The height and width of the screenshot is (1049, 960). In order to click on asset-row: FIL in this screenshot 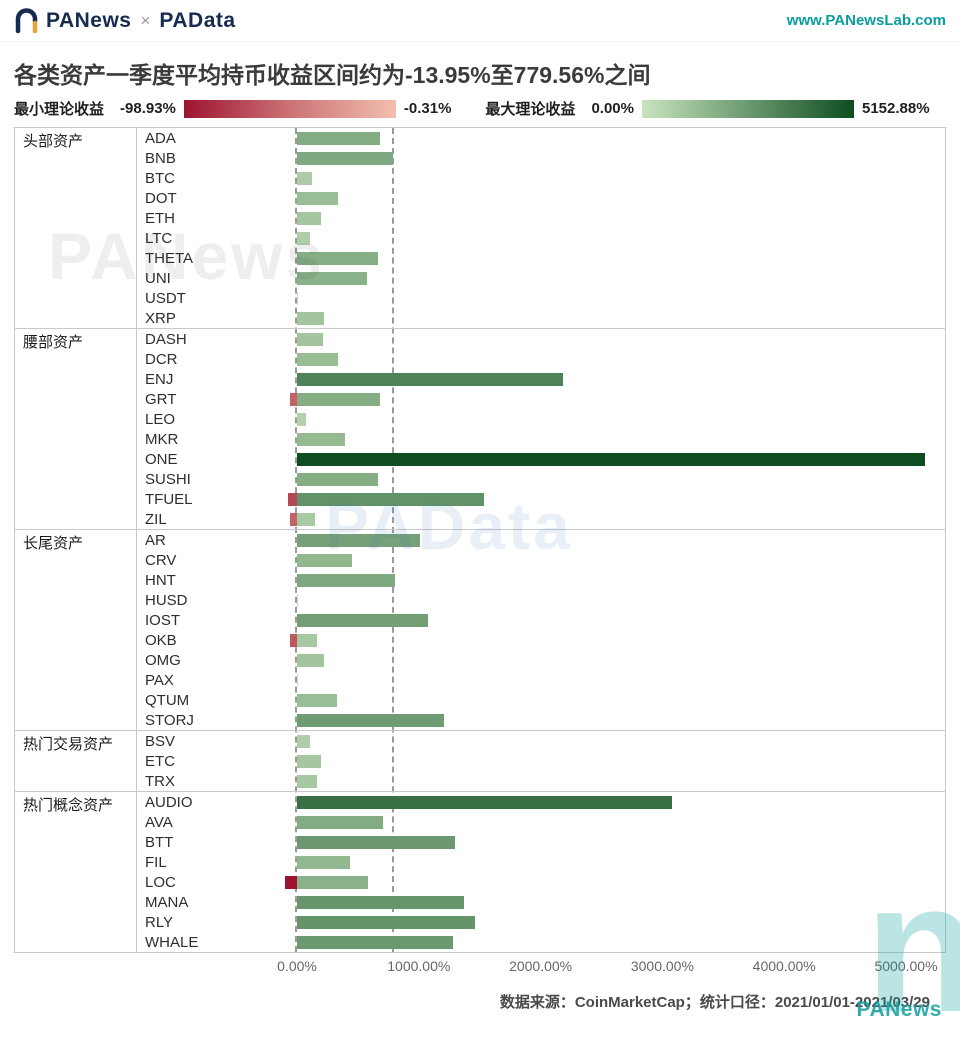, I will do `click(541, 862)`.